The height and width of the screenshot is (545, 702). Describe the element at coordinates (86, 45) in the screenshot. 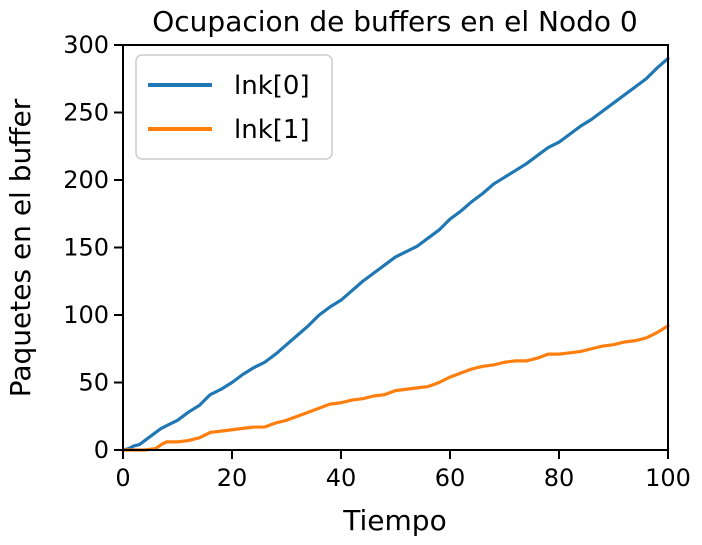

I see `y-tick-label: 300` at that location.